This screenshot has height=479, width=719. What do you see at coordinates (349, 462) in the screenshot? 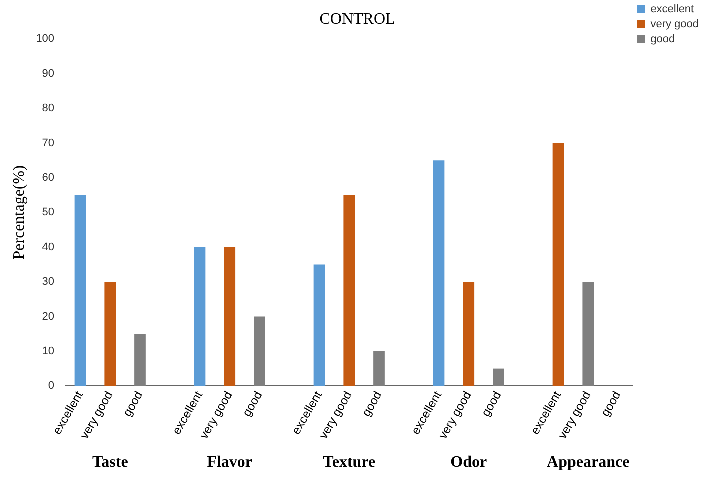
I see `text: Texture` at bounding box center [349, 462].